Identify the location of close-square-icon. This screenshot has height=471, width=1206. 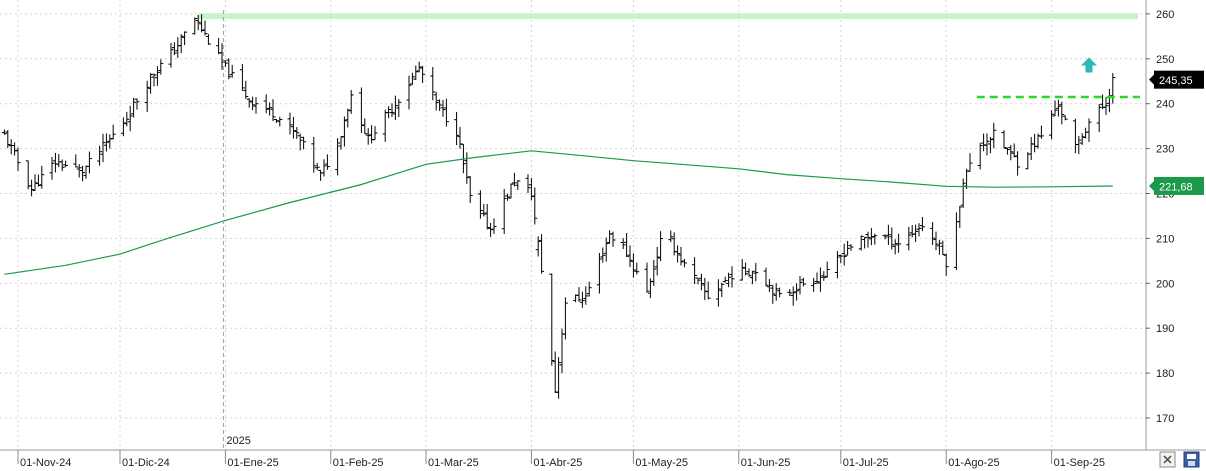
(1167, 459).